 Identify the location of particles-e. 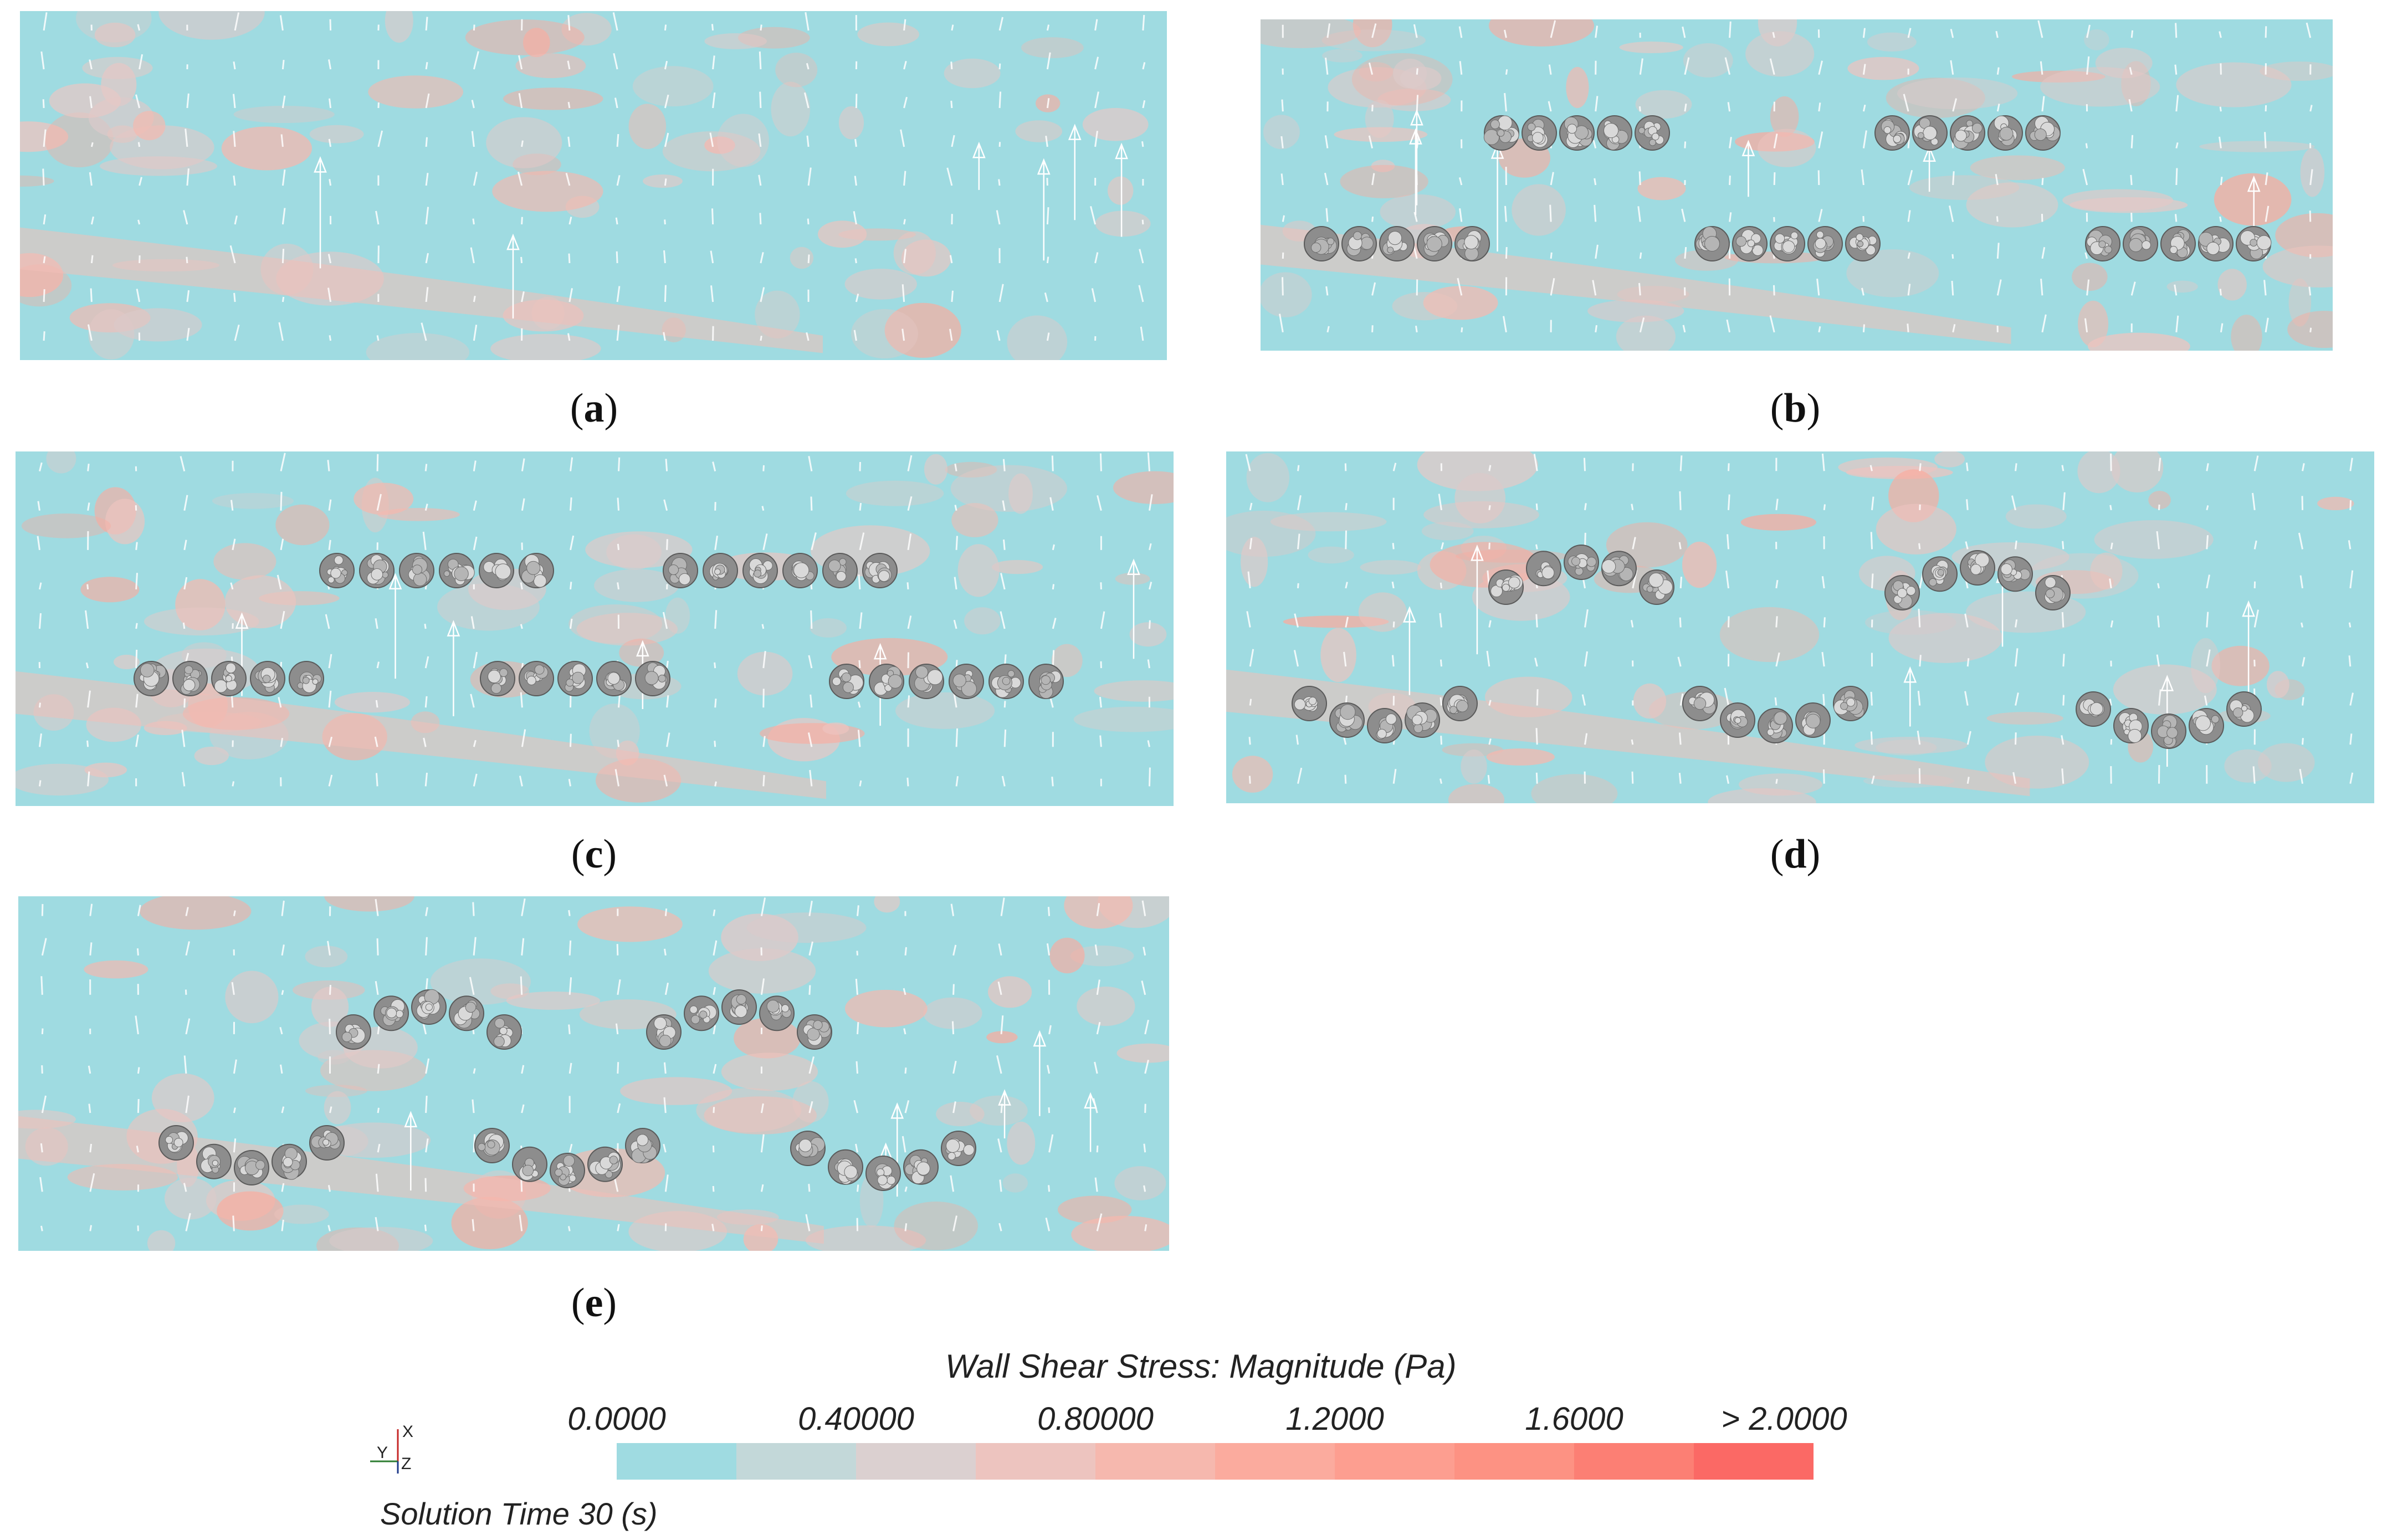
(567, 1090).